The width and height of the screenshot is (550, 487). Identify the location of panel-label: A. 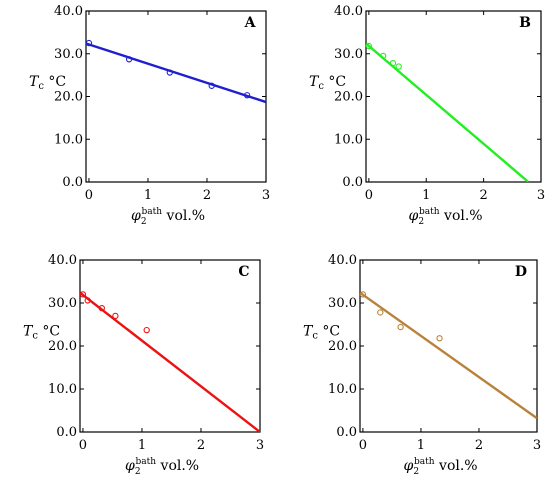
(250, 23).